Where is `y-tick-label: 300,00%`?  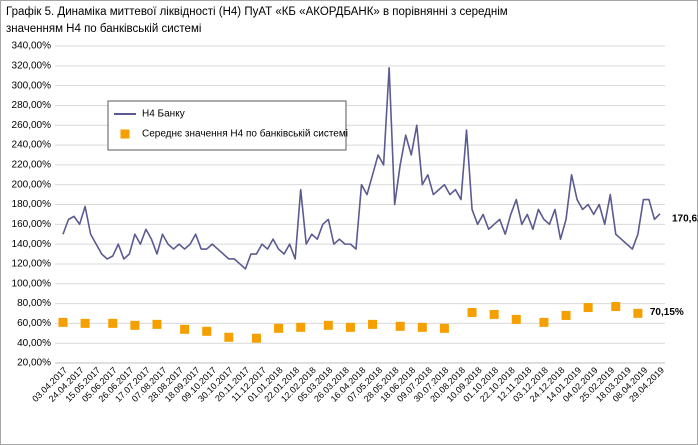
y-tick-label: 300,00% is located at coordinates (32, 85).